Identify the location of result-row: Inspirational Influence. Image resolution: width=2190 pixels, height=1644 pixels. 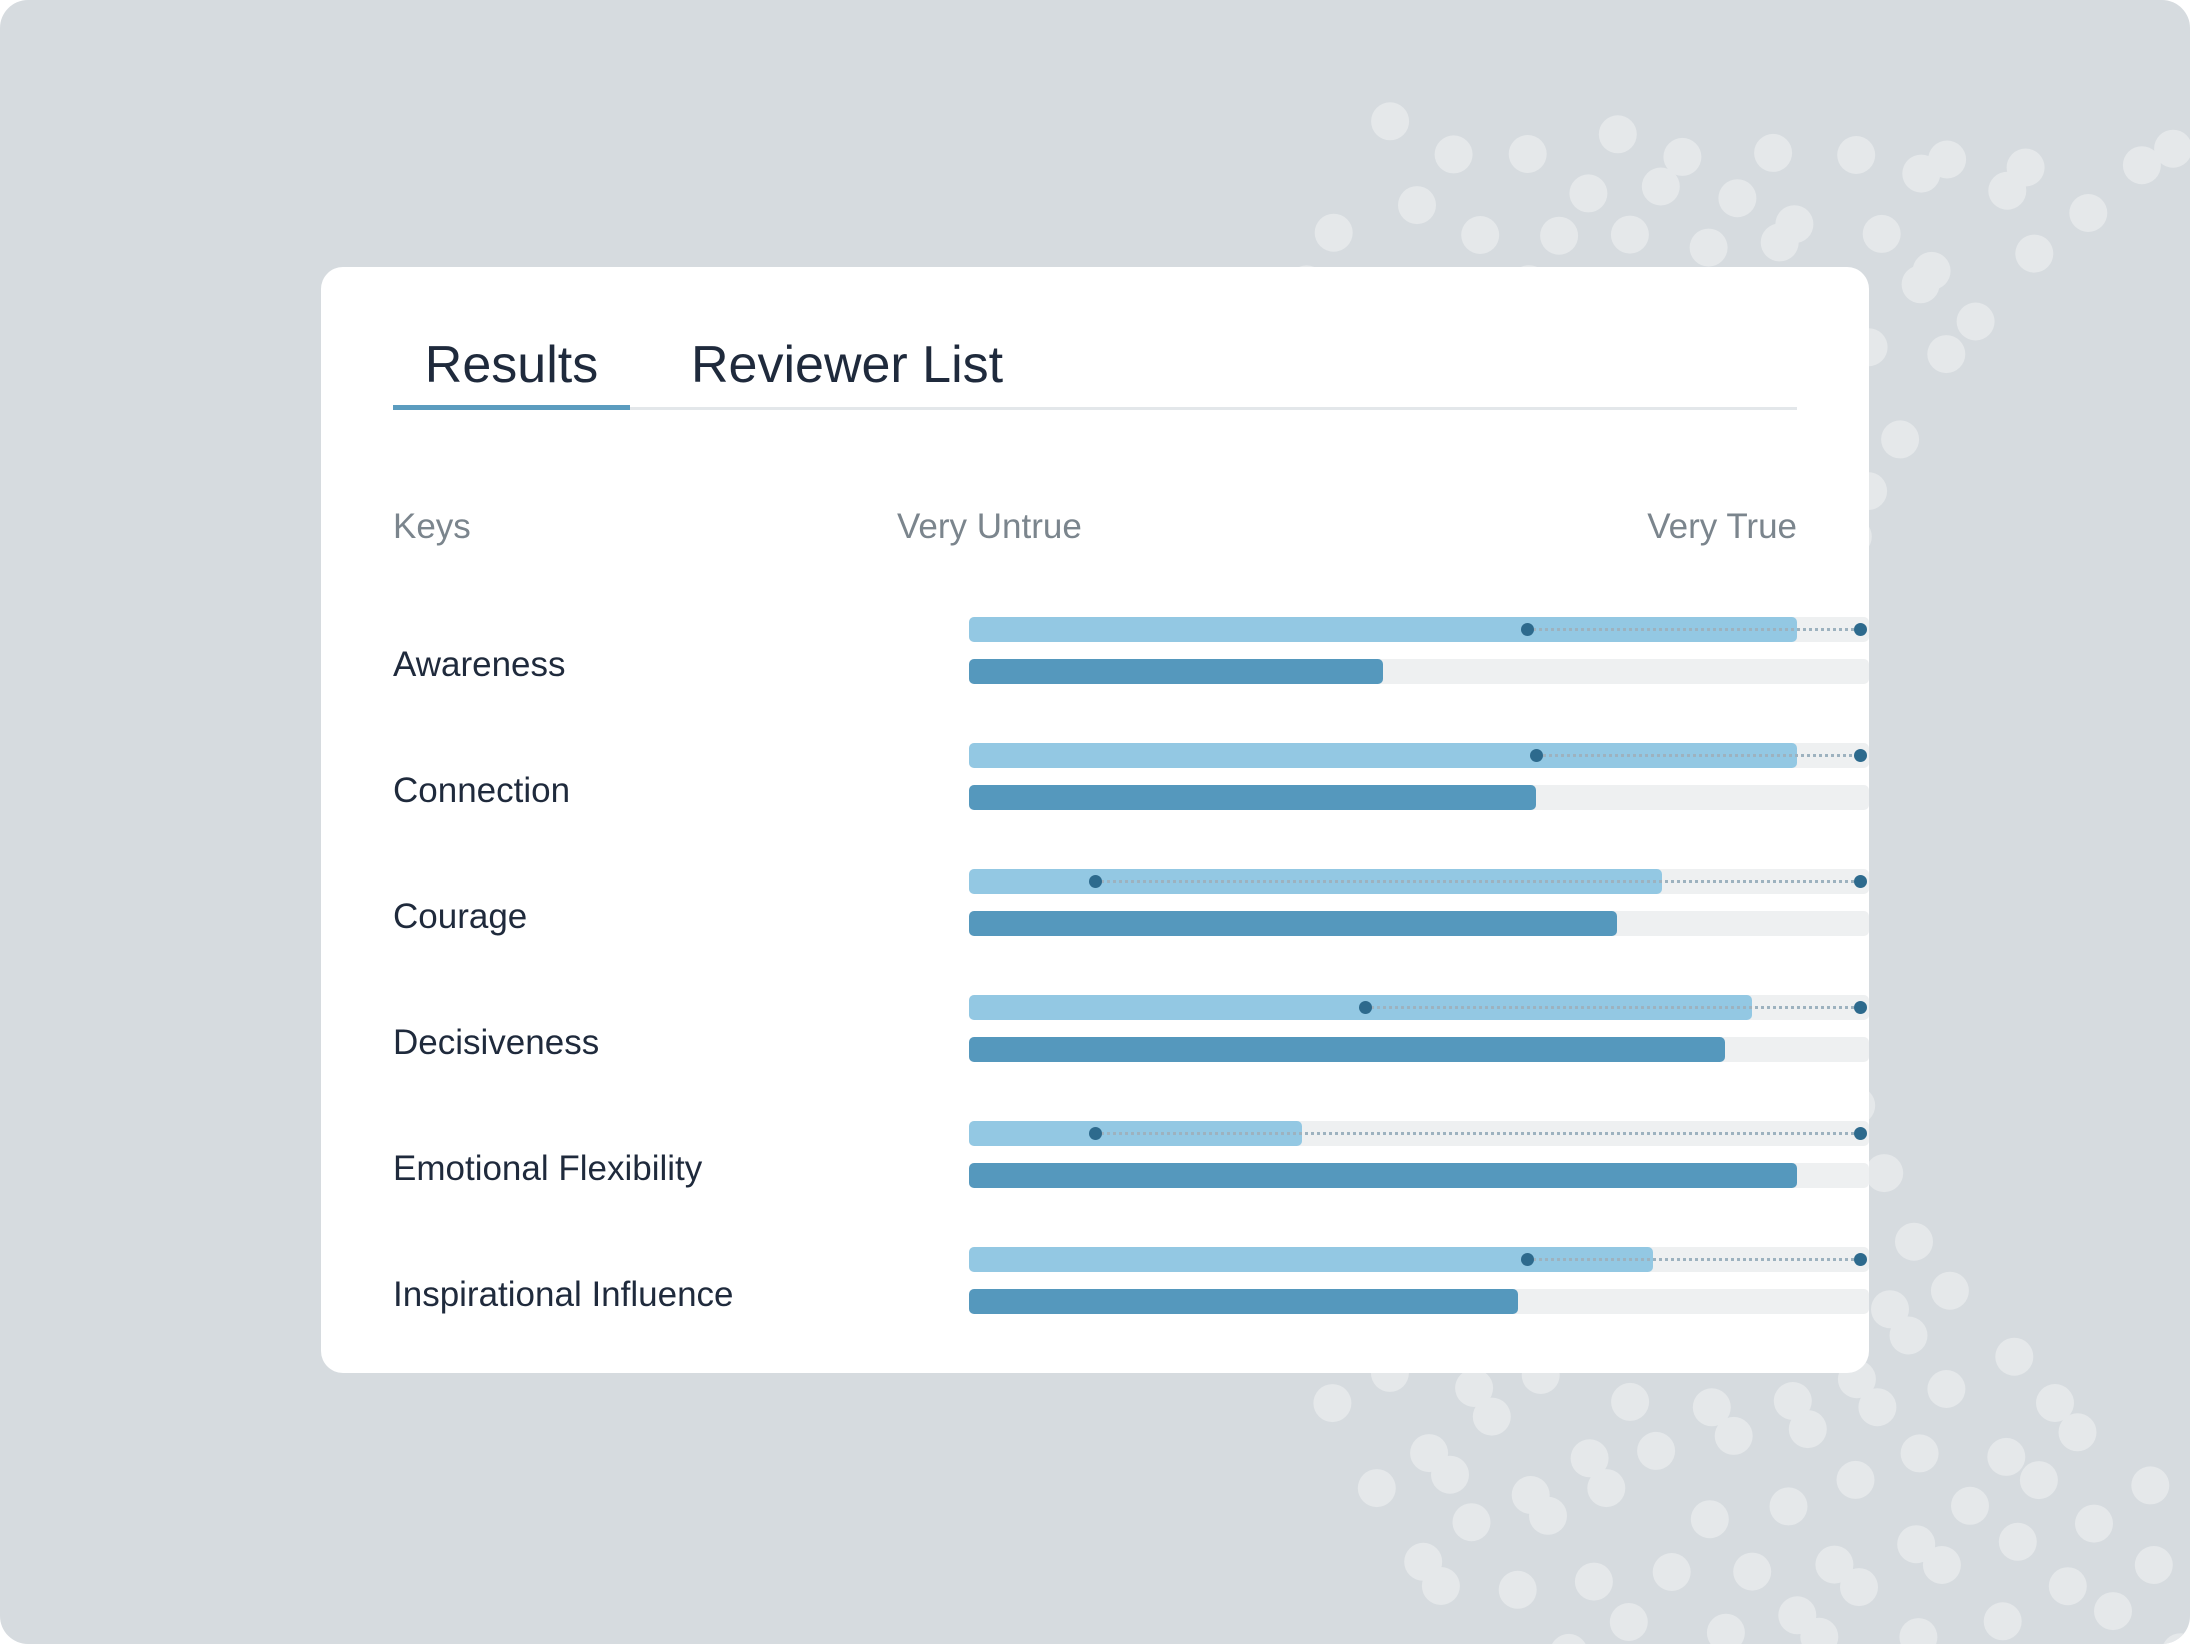
(1131, 1292).